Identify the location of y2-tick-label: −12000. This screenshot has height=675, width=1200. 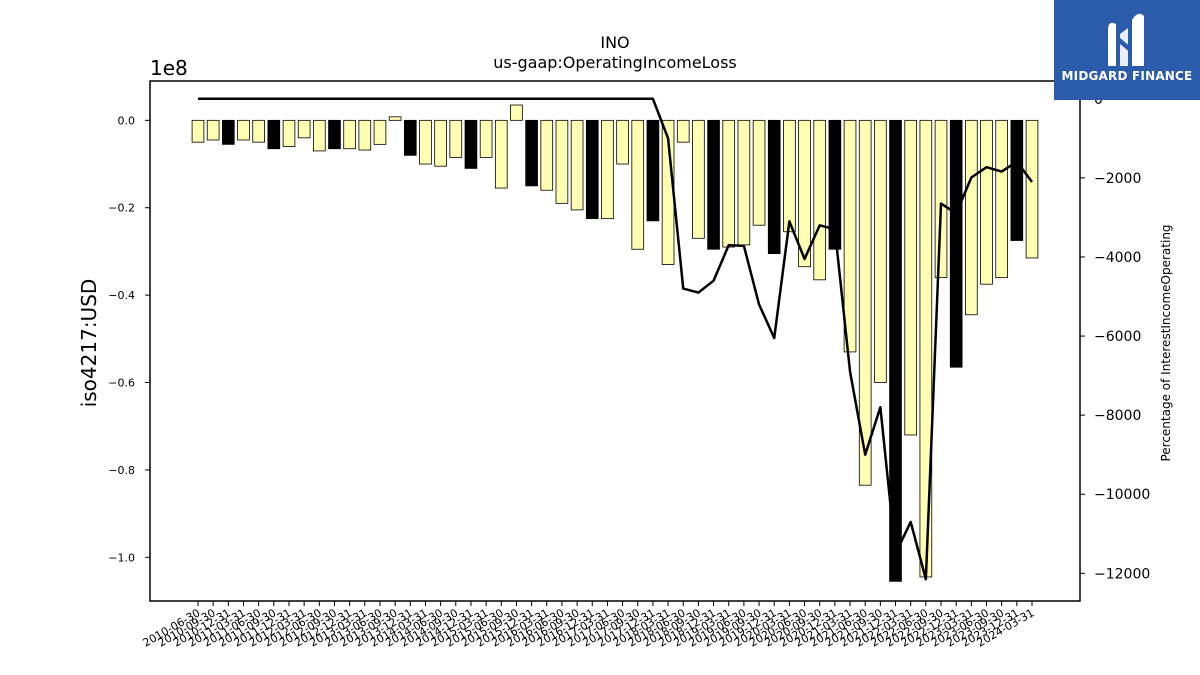
(1122, 574).